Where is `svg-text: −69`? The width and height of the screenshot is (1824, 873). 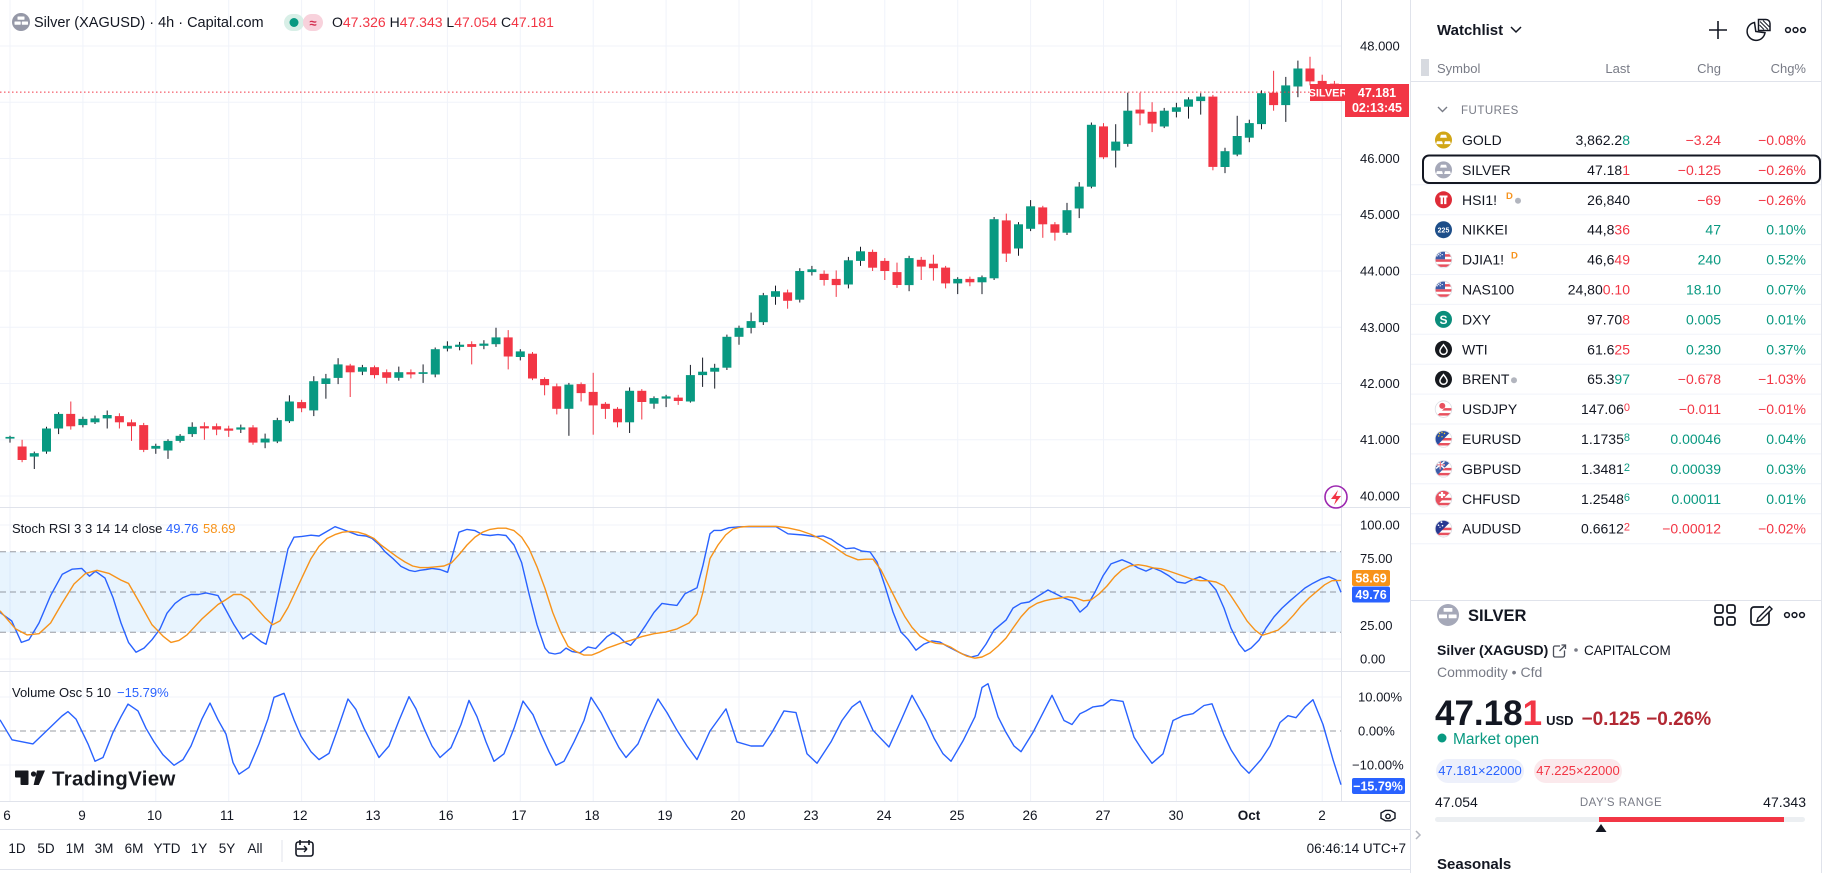
svg-text: −69 is located at coordinates (1709, 200).